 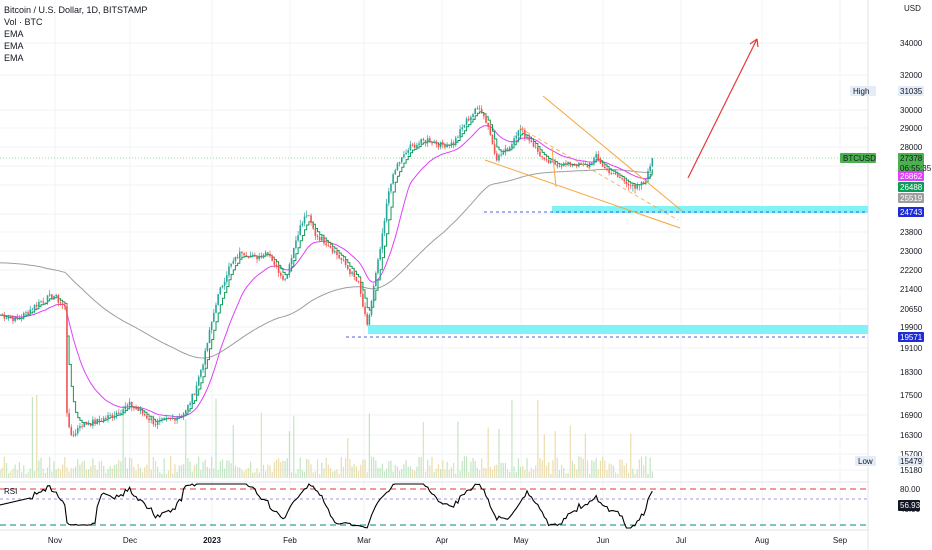 What do you see at coordinates (911, 198) in the screenshot?
I see `price-tag-value: 25519` at bounding box center [911, 198].